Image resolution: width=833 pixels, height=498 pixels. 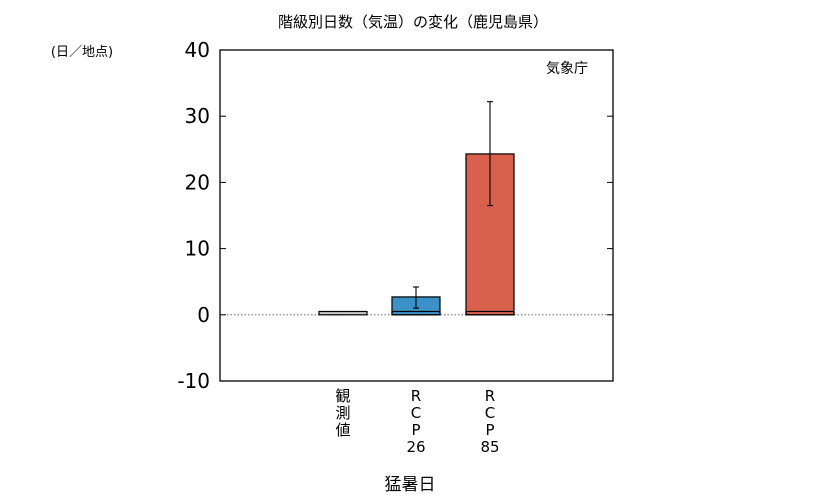 I want to click on y-tick-label: -10, so click(x=193, y=381).